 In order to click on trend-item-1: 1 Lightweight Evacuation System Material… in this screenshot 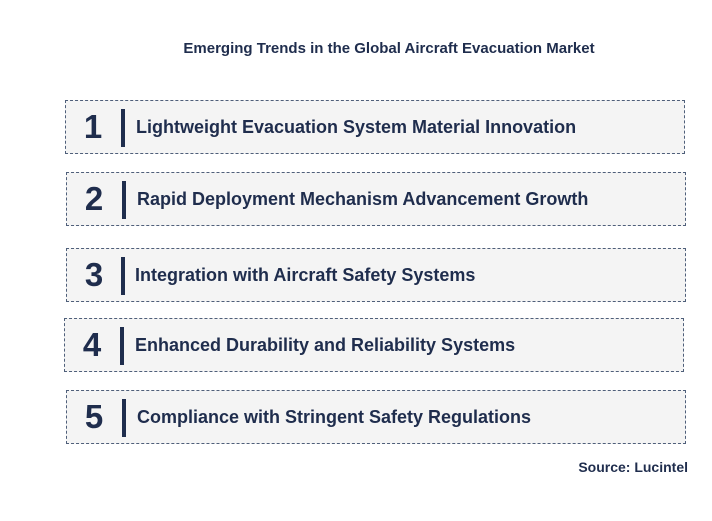, I will do `click(375, 127)`.